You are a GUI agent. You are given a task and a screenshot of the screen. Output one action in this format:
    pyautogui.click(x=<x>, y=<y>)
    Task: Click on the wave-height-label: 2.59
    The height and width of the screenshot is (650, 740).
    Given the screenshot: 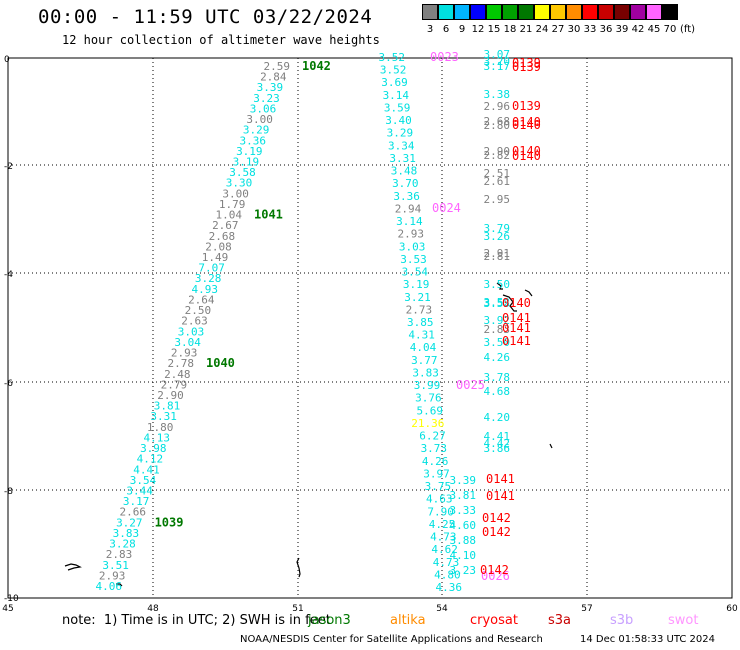 What is the action you would take?
    pyautogui.click(x=277, y=66)
    